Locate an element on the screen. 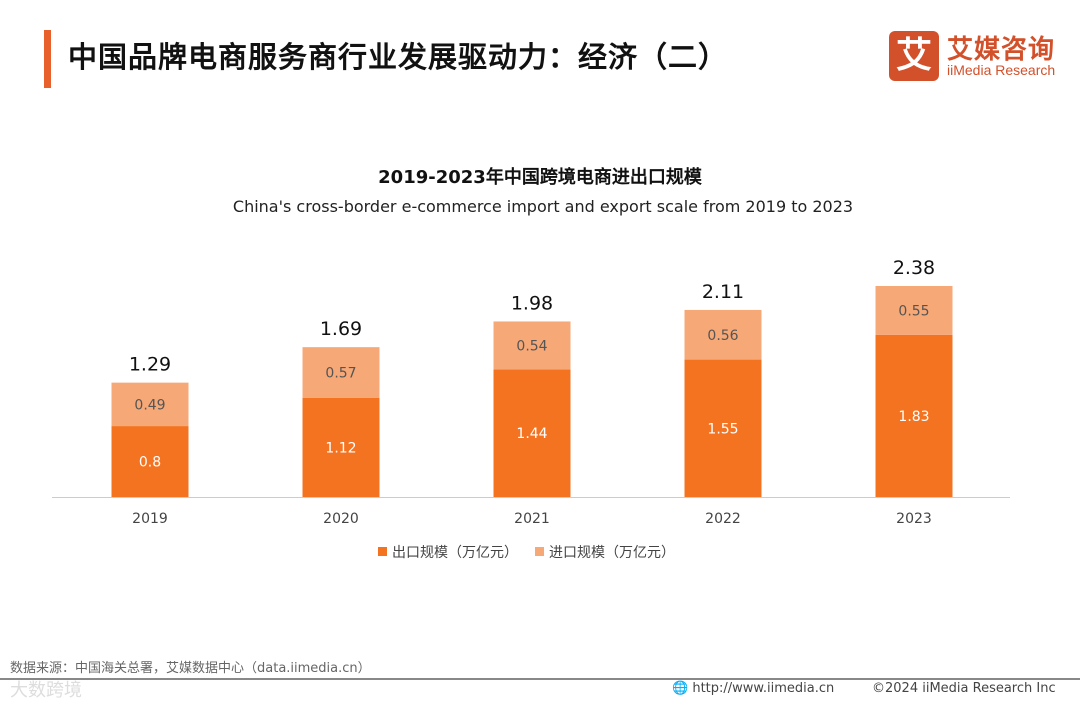 This screenshot has width=1080, height=702. total-label: 2.11 is located at coordinates (723, 292).